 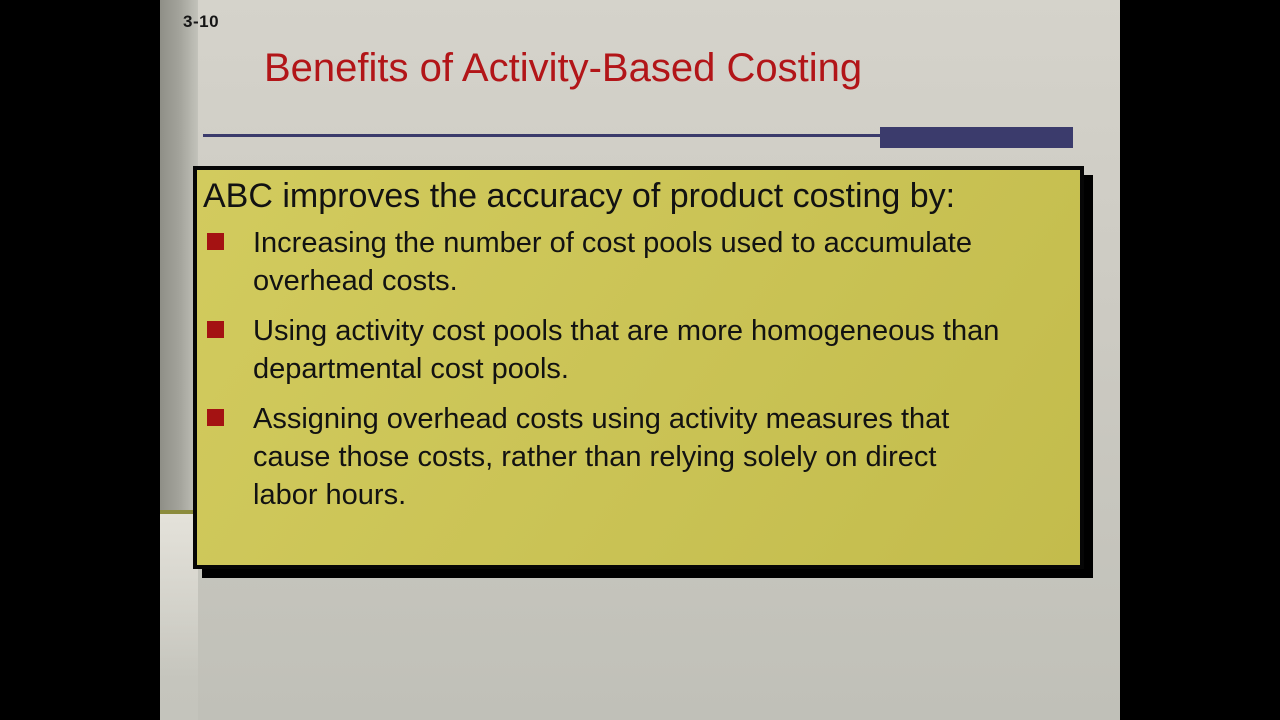 What do you see at coordinates (179, 255) in the screenshot?
I see `slide-left-margin-strip` at bounding box center [179, 255].